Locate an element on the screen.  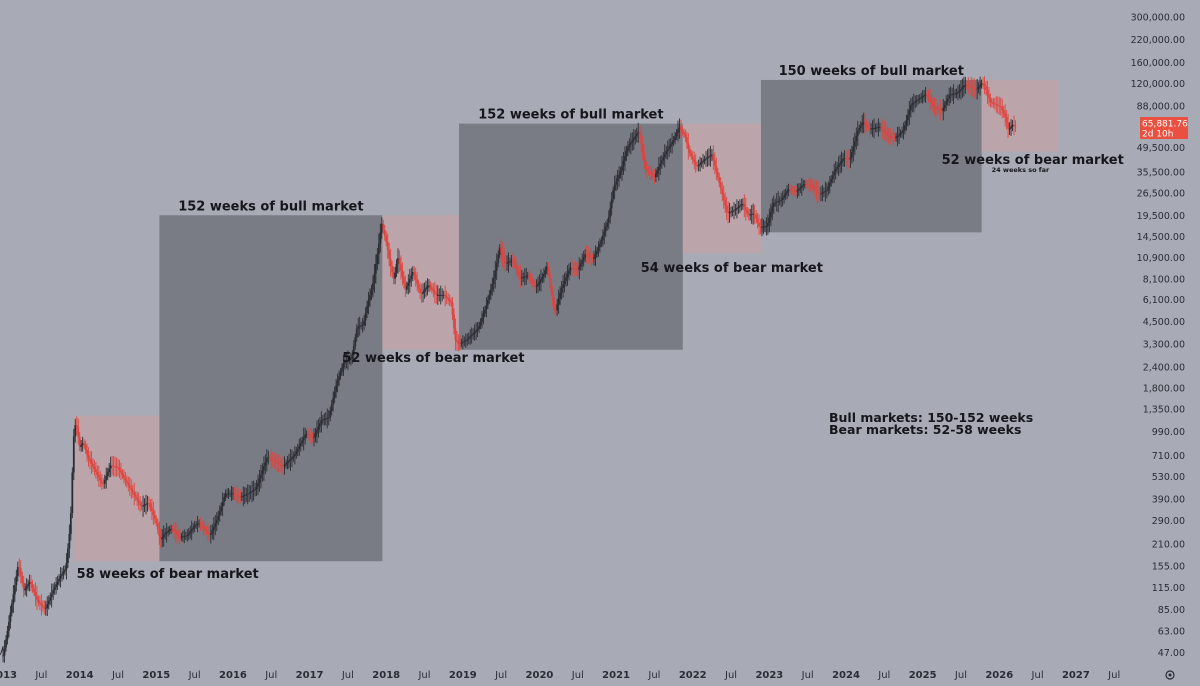
y-tick-label-20: 710.00 is located at coordinates (1168, 456).